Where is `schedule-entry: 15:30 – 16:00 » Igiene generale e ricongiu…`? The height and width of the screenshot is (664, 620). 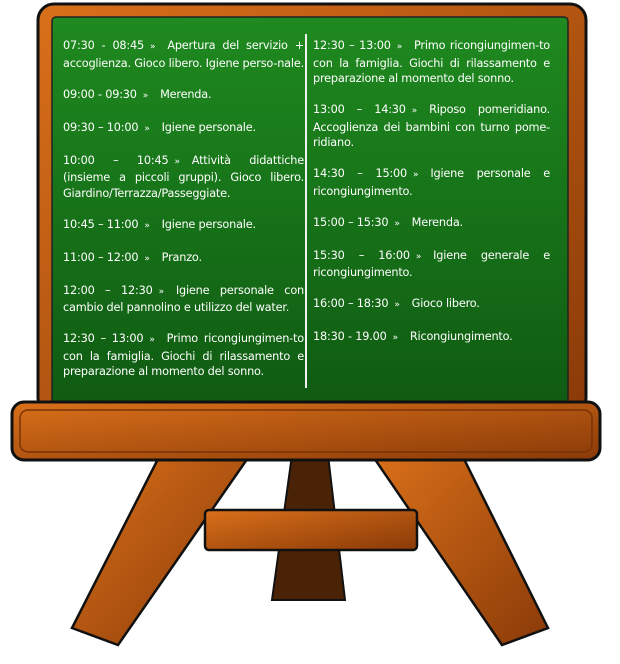
schedule-entry: 15:30 – 16:00 » Igiene generale e ricongiu… is located at coordinates (431, 264).